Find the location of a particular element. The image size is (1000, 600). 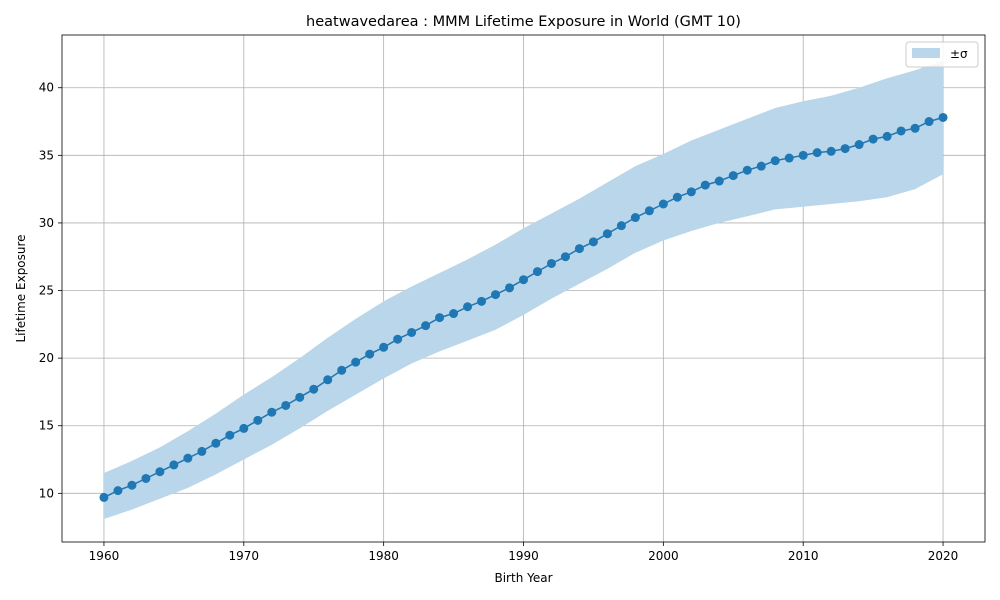

legend: ±σ is located at coordinates (942, 54).